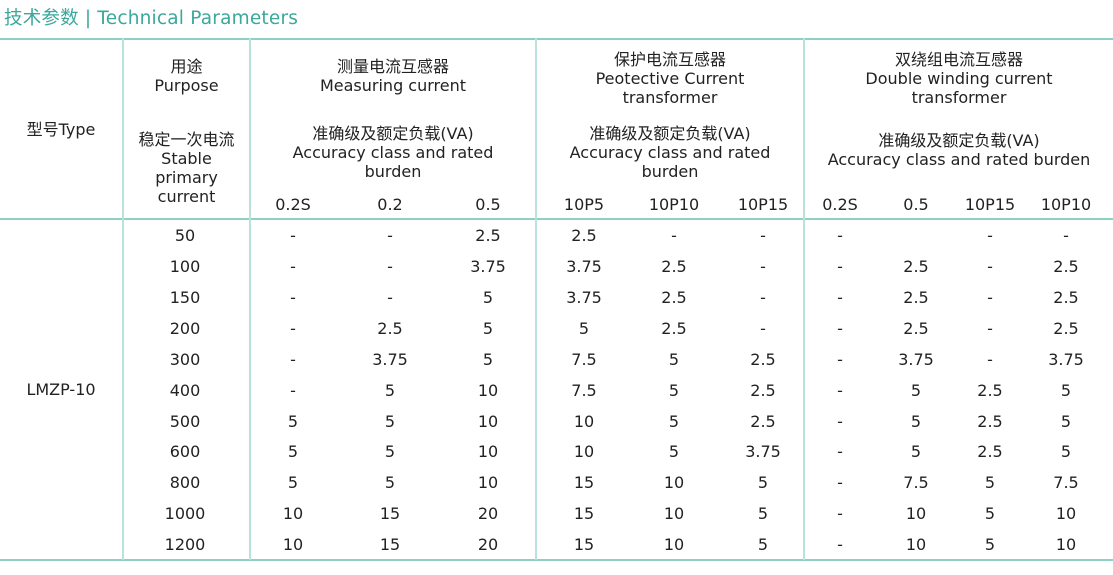 The width and height of the screenshot is (1113, 575). Describe the element at coordinates (556, 39) in the screenshot. I see `table-top-rule` at that location.